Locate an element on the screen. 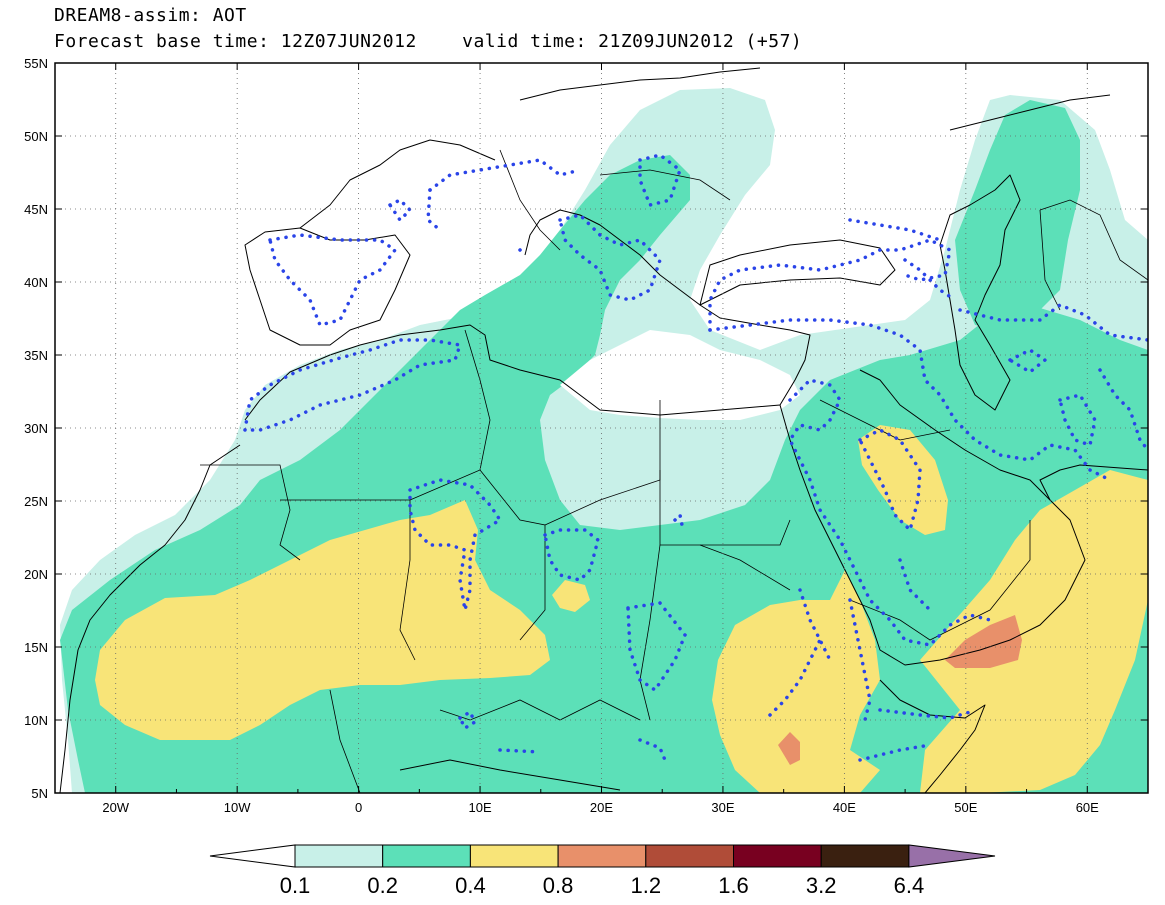 This screenshot has height=905, width=1165. lon-tick-label: 0 is located at coordinates (358, 807).